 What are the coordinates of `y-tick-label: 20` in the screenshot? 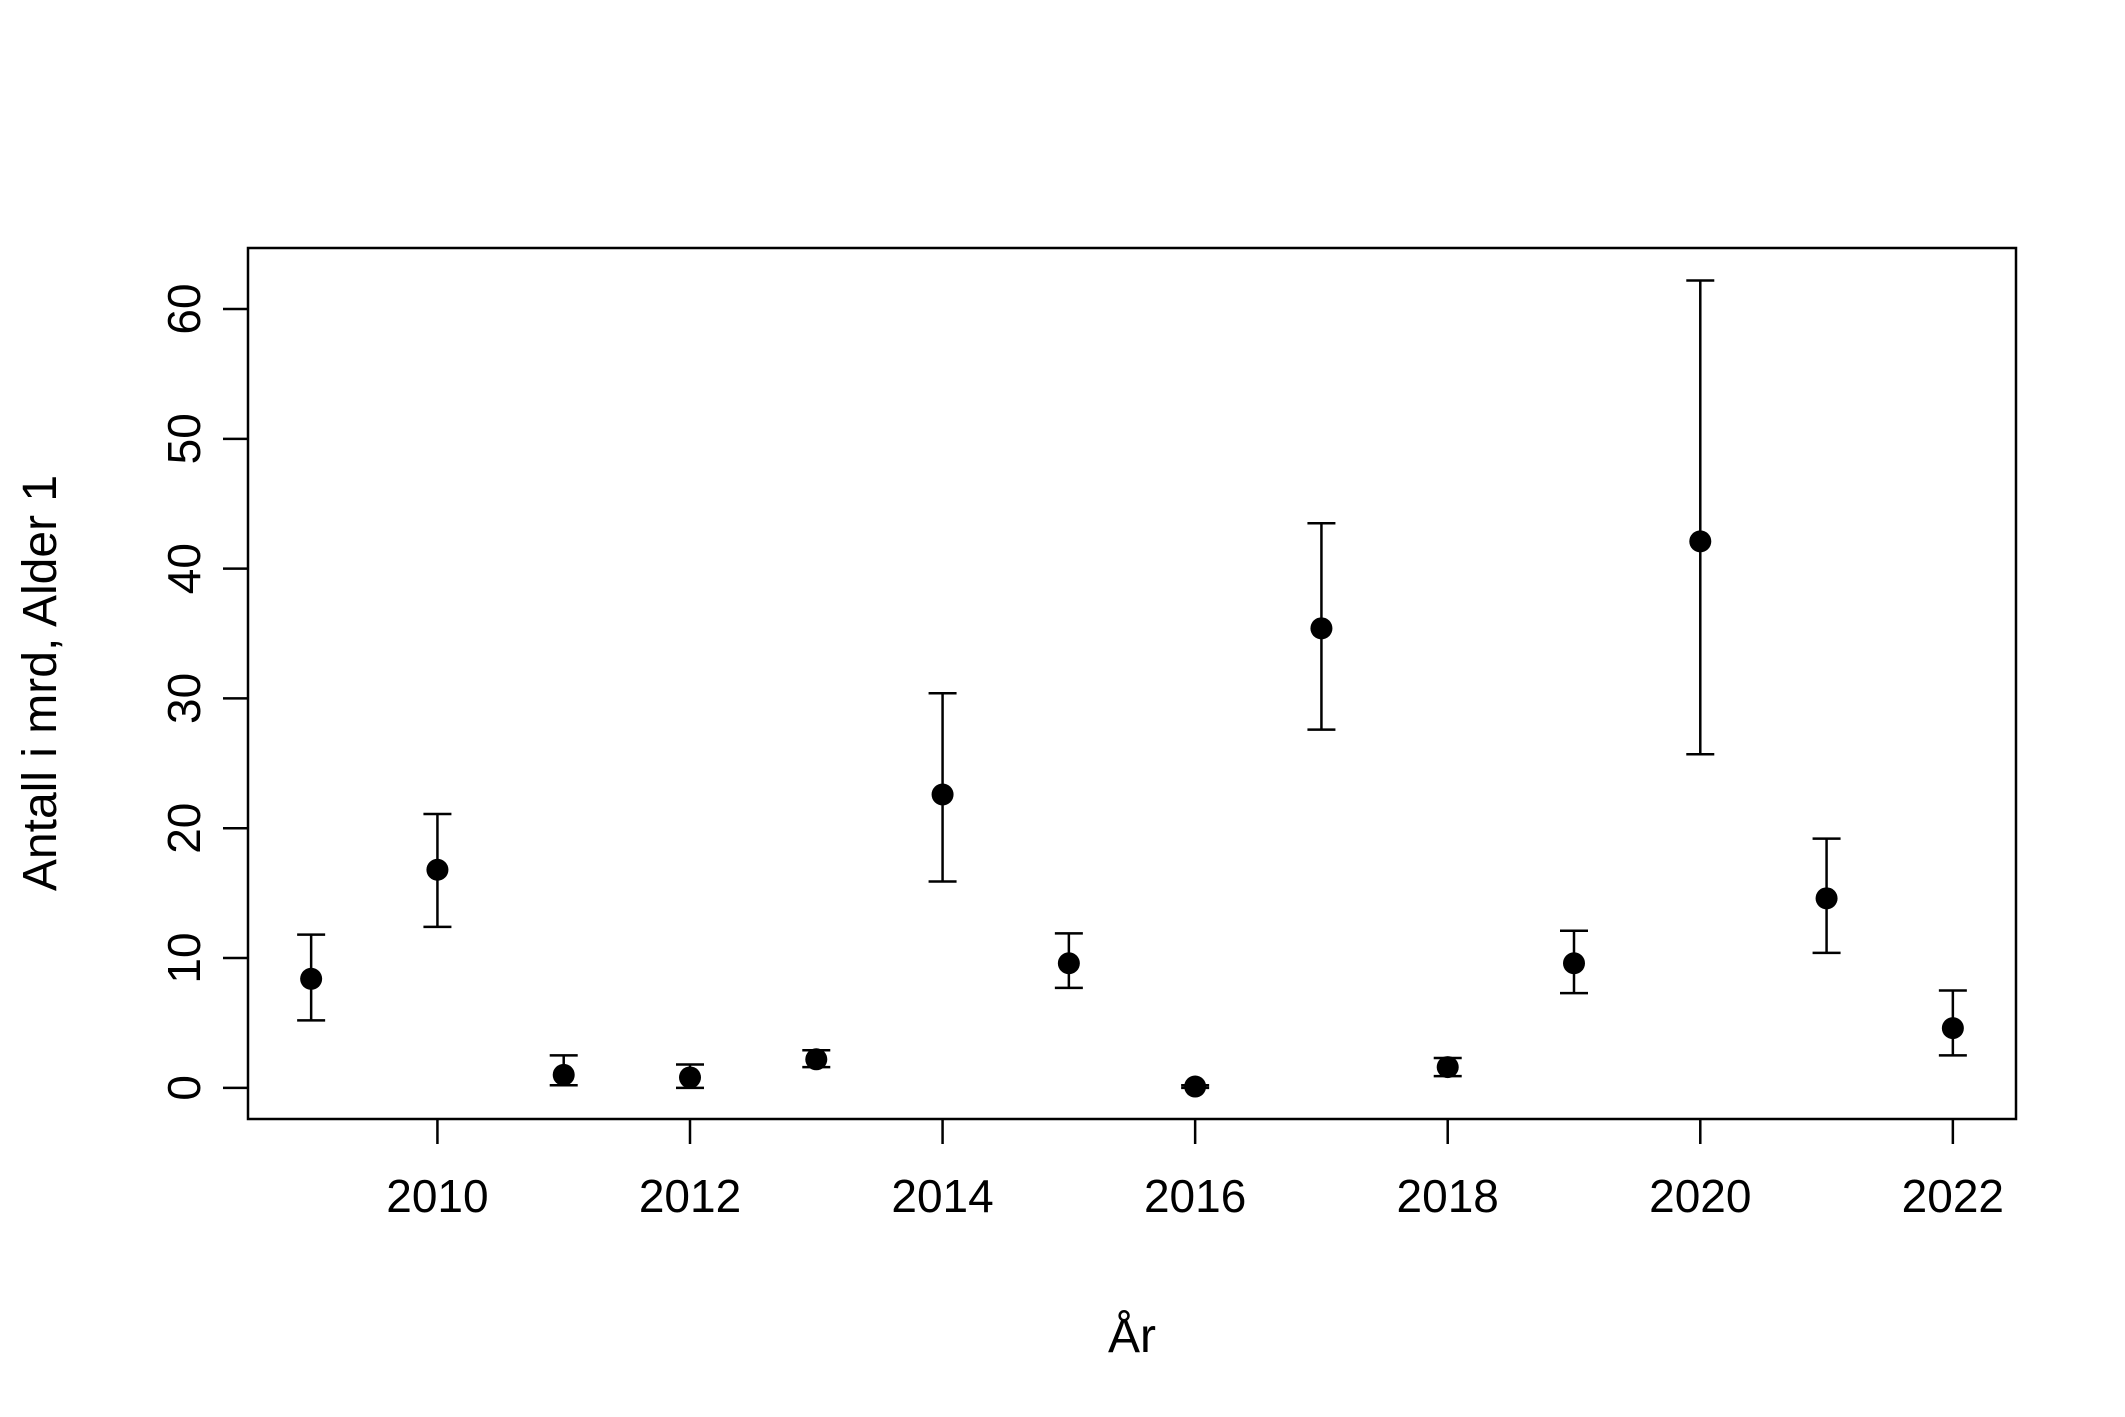 It's located at (184, 828).